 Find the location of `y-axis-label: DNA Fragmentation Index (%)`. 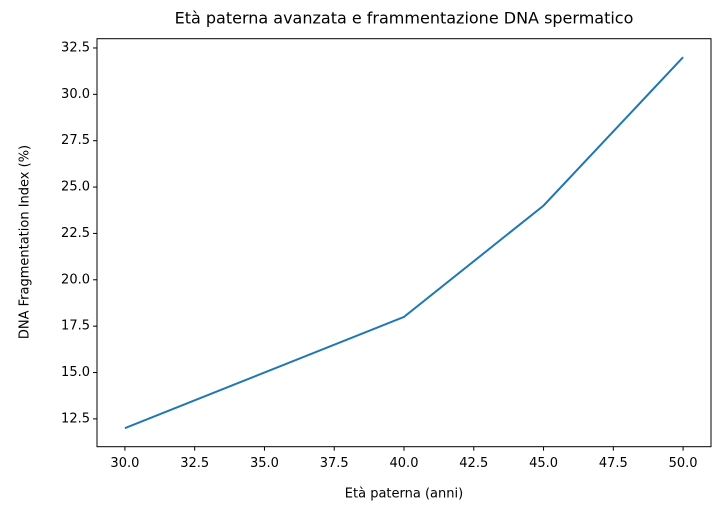

y-axis-label: DNA Fragmentation Index (%) is located at coordinates (25, 242).